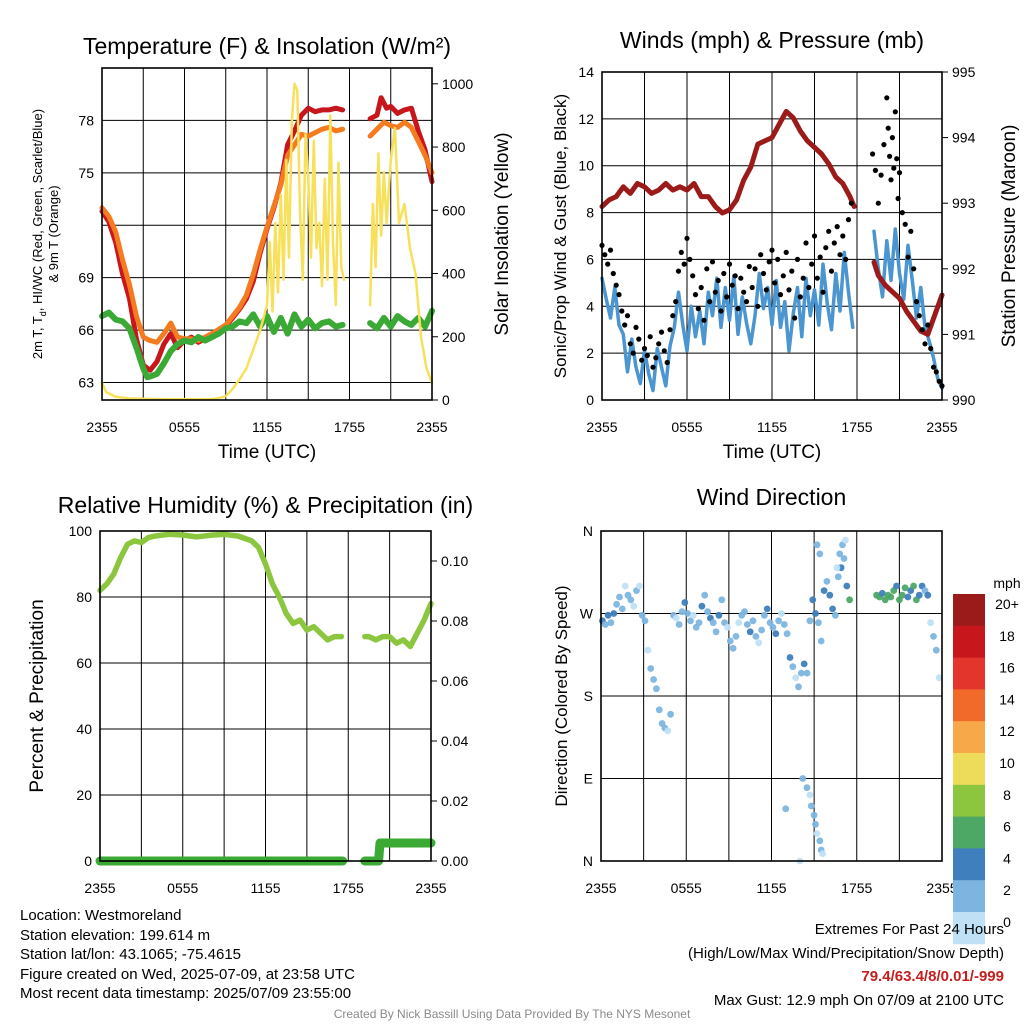 Image resolution: width=1024 pixels, height=1024 pixels. Describe the element at coordinates (590, 259) in the screenshot. I see `winds-y-tick-label: 6` at that location.